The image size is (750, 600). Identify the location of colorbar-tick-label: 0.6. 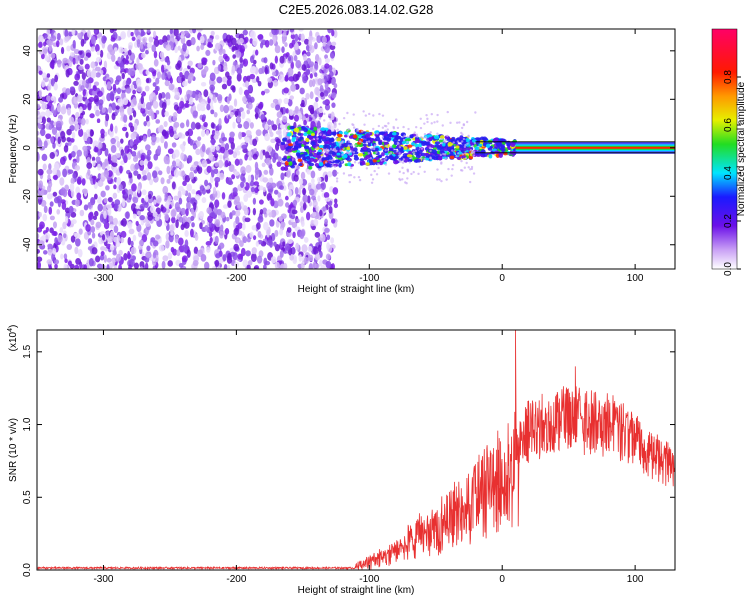
(728, 125).